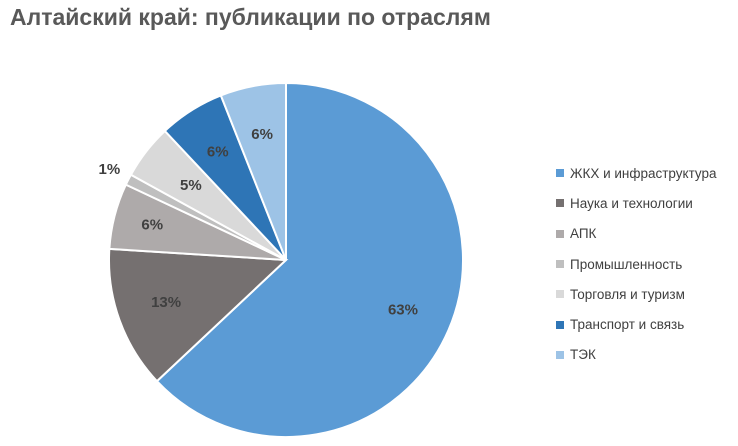 The height and width of the screenshot is (446, 738). Describe the element at coordinates (166, 302) in the screenshot. I see `slice-label: 13%` at that location.